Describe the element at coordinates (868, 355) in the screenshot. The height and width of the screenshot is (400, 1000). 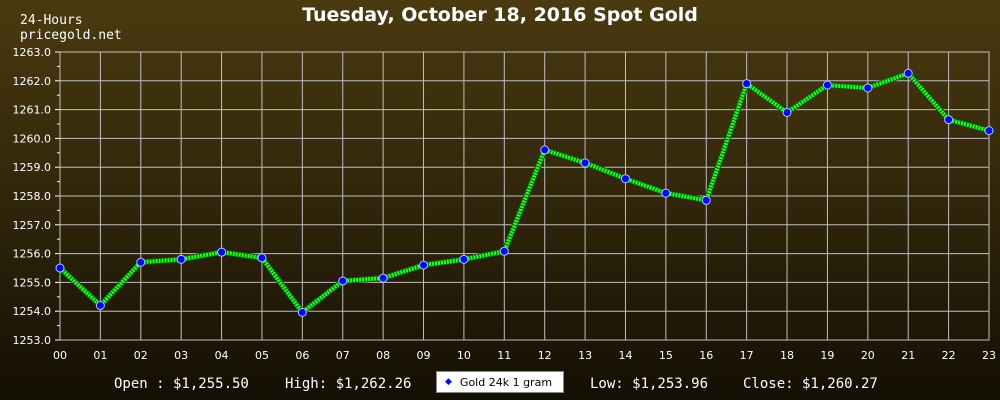
I see `x-tick-label: 20` at that location.